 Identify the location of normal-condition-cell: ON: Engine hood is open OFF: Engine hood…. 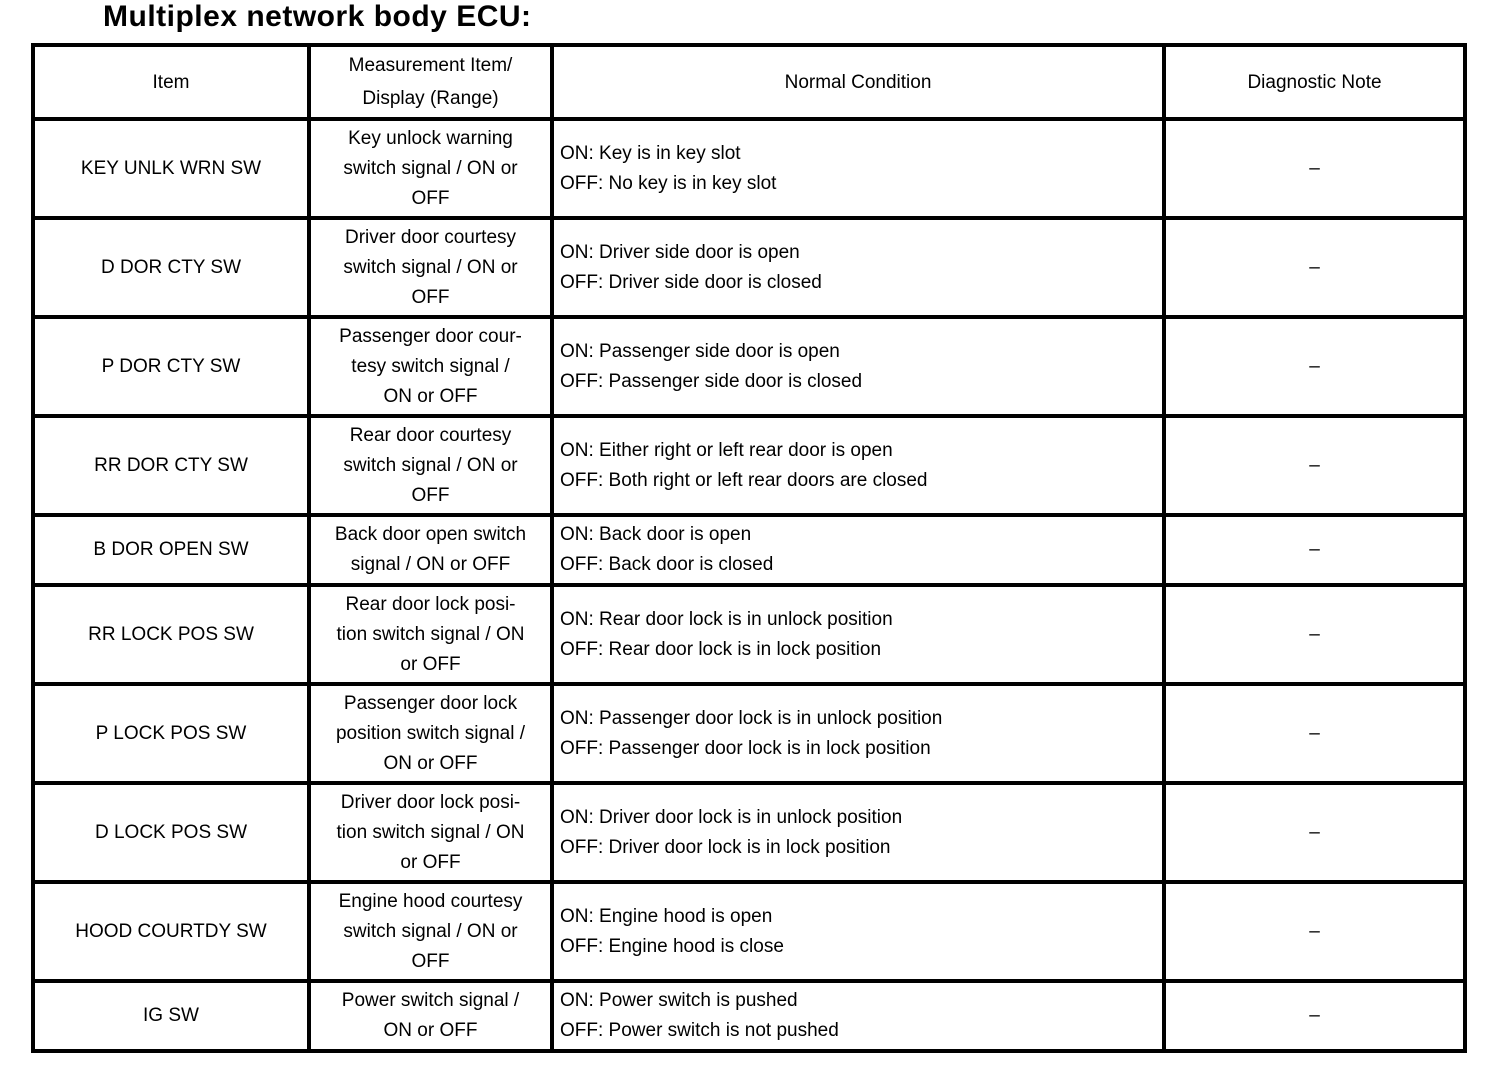
(858, 931).